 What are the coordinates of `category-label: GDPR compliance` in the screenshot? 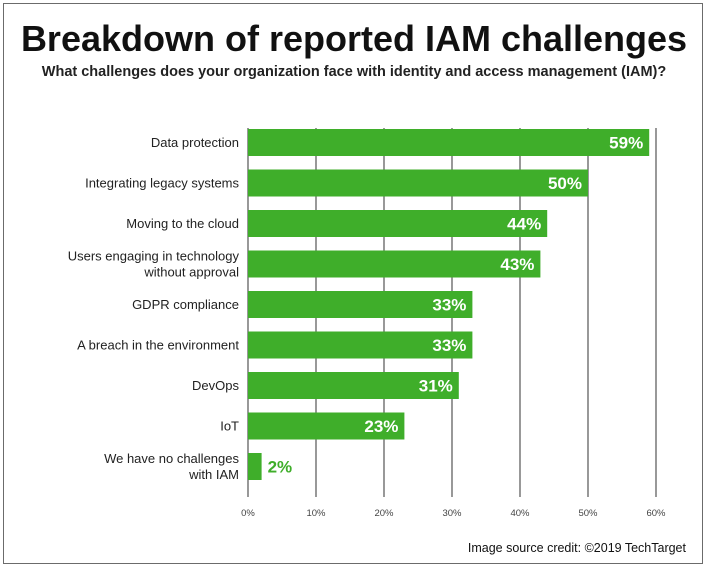 It's located at (185, 304).